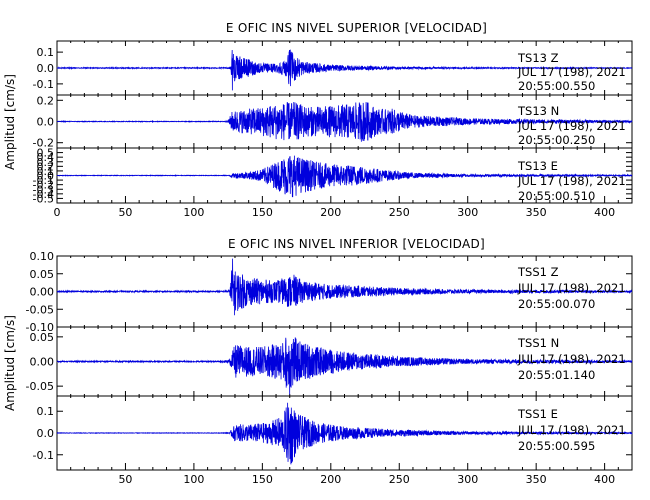 The image size is (650, 500). What do you see at coordinates (43, 194) in the screenshot?
I see `y-tick-label: -0.4` at bounding box center [43, 194].